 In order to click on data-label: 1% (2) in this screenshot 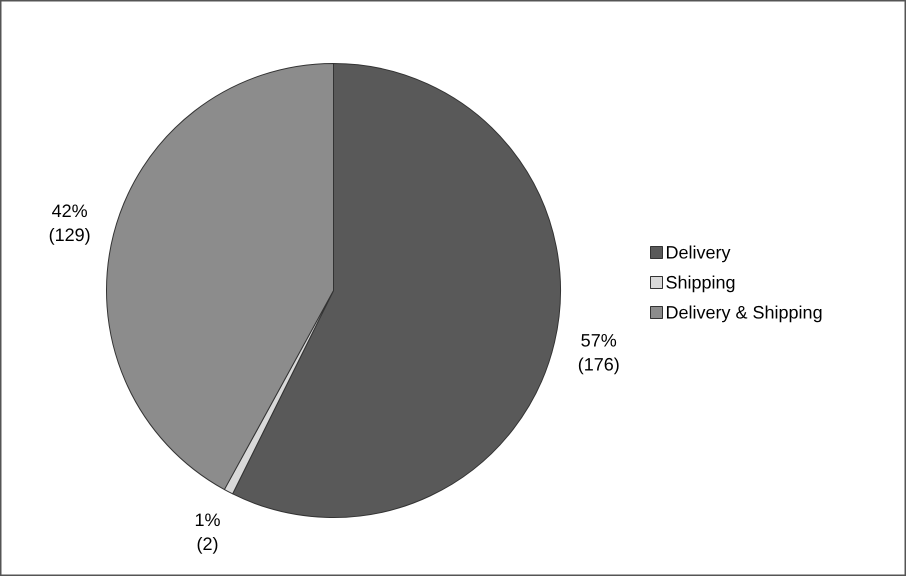, I will do `click(207, 532)`.